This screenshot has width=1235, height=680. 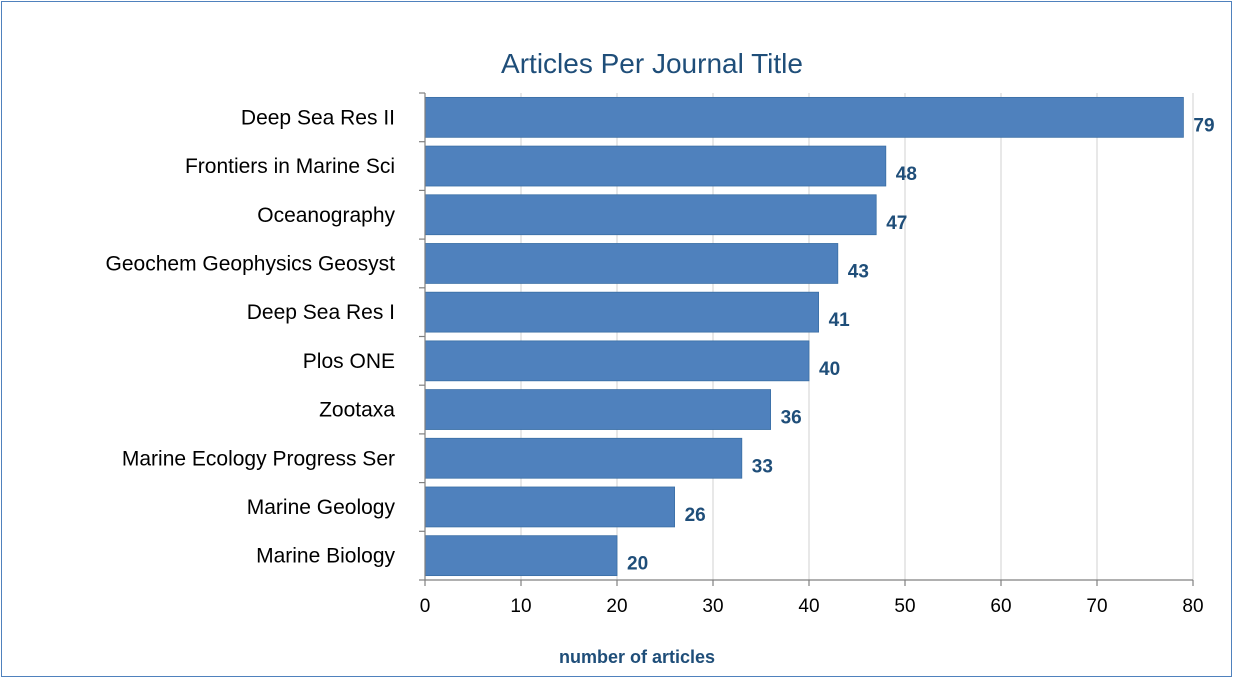 What do you see at coordinates (904, 606) in the screenshot?
I see `x-tick-label: 50` at bounding box center [904, 606].